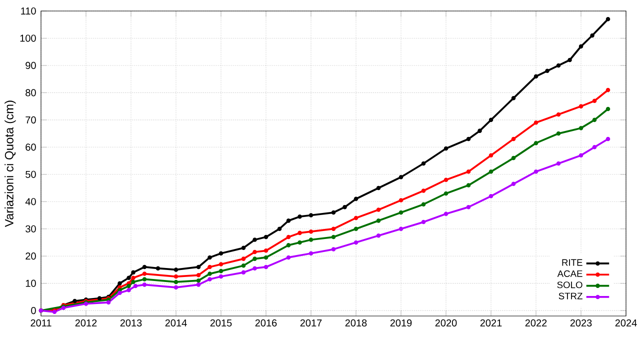  Describe the element at coordinates (581, 322) in the screenshot. I see `x-tick-label: 2023` at that location.